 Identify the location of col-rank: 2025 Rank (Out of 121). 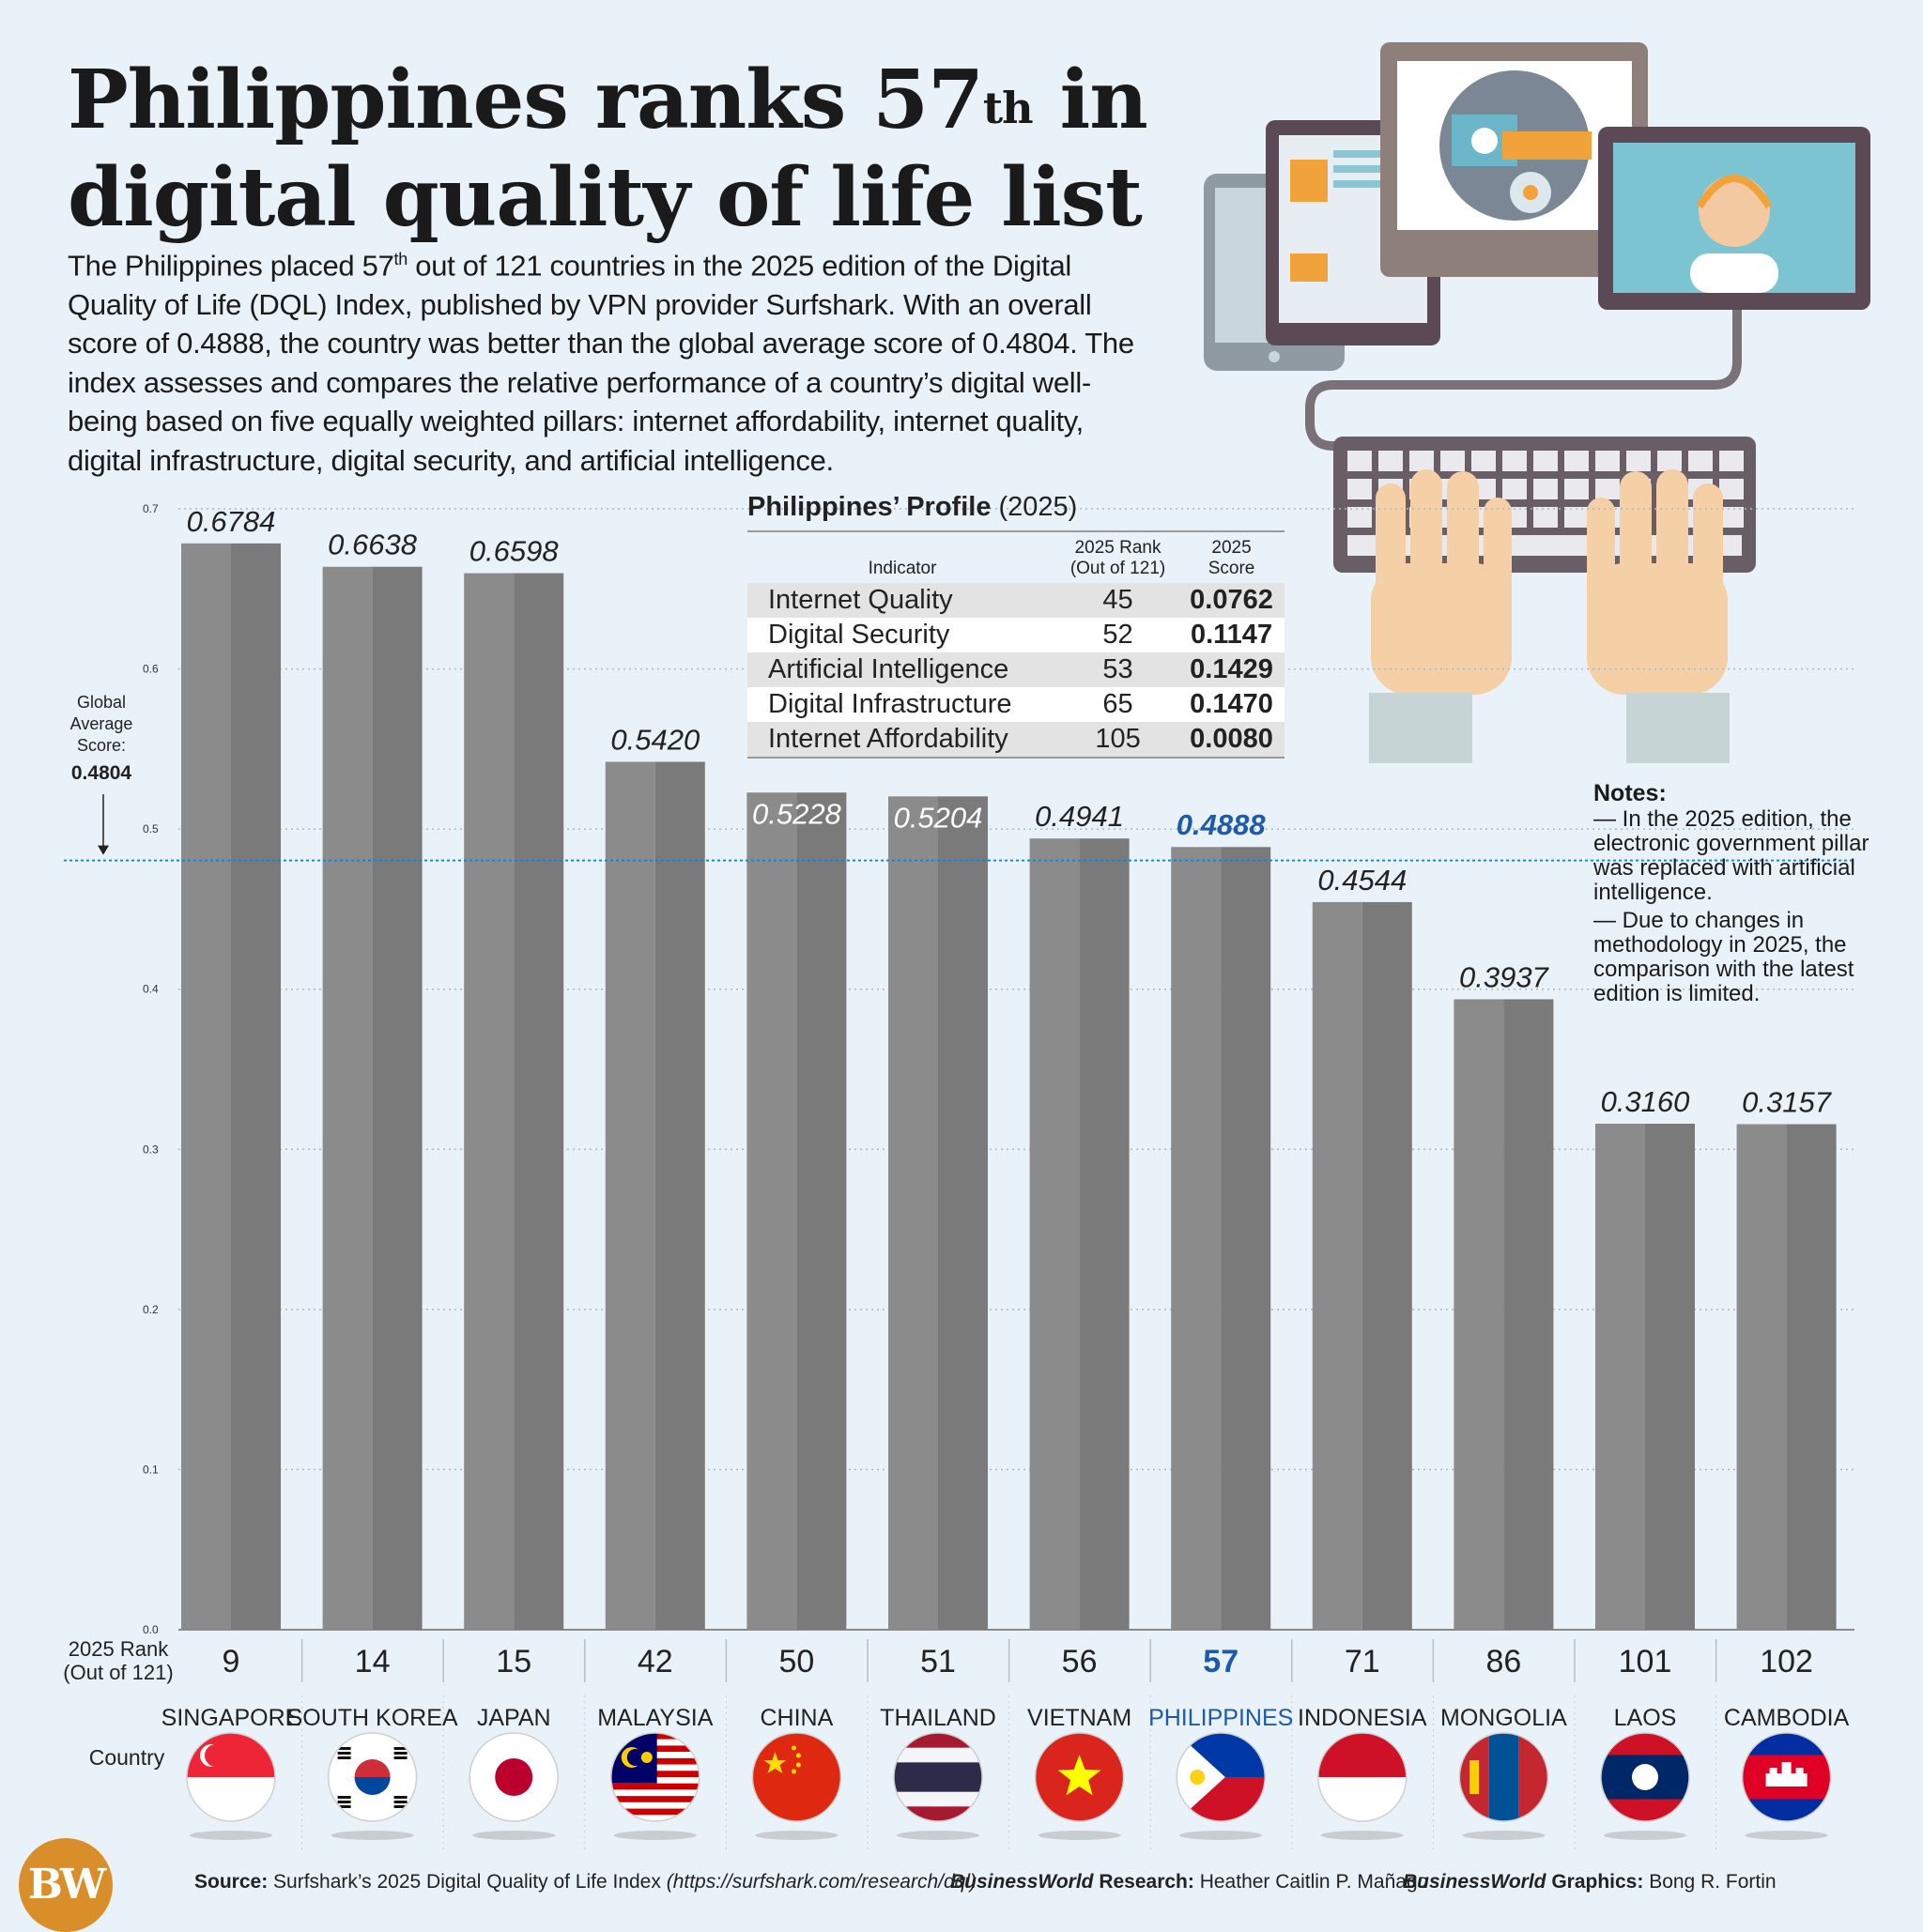
(1118, 558).